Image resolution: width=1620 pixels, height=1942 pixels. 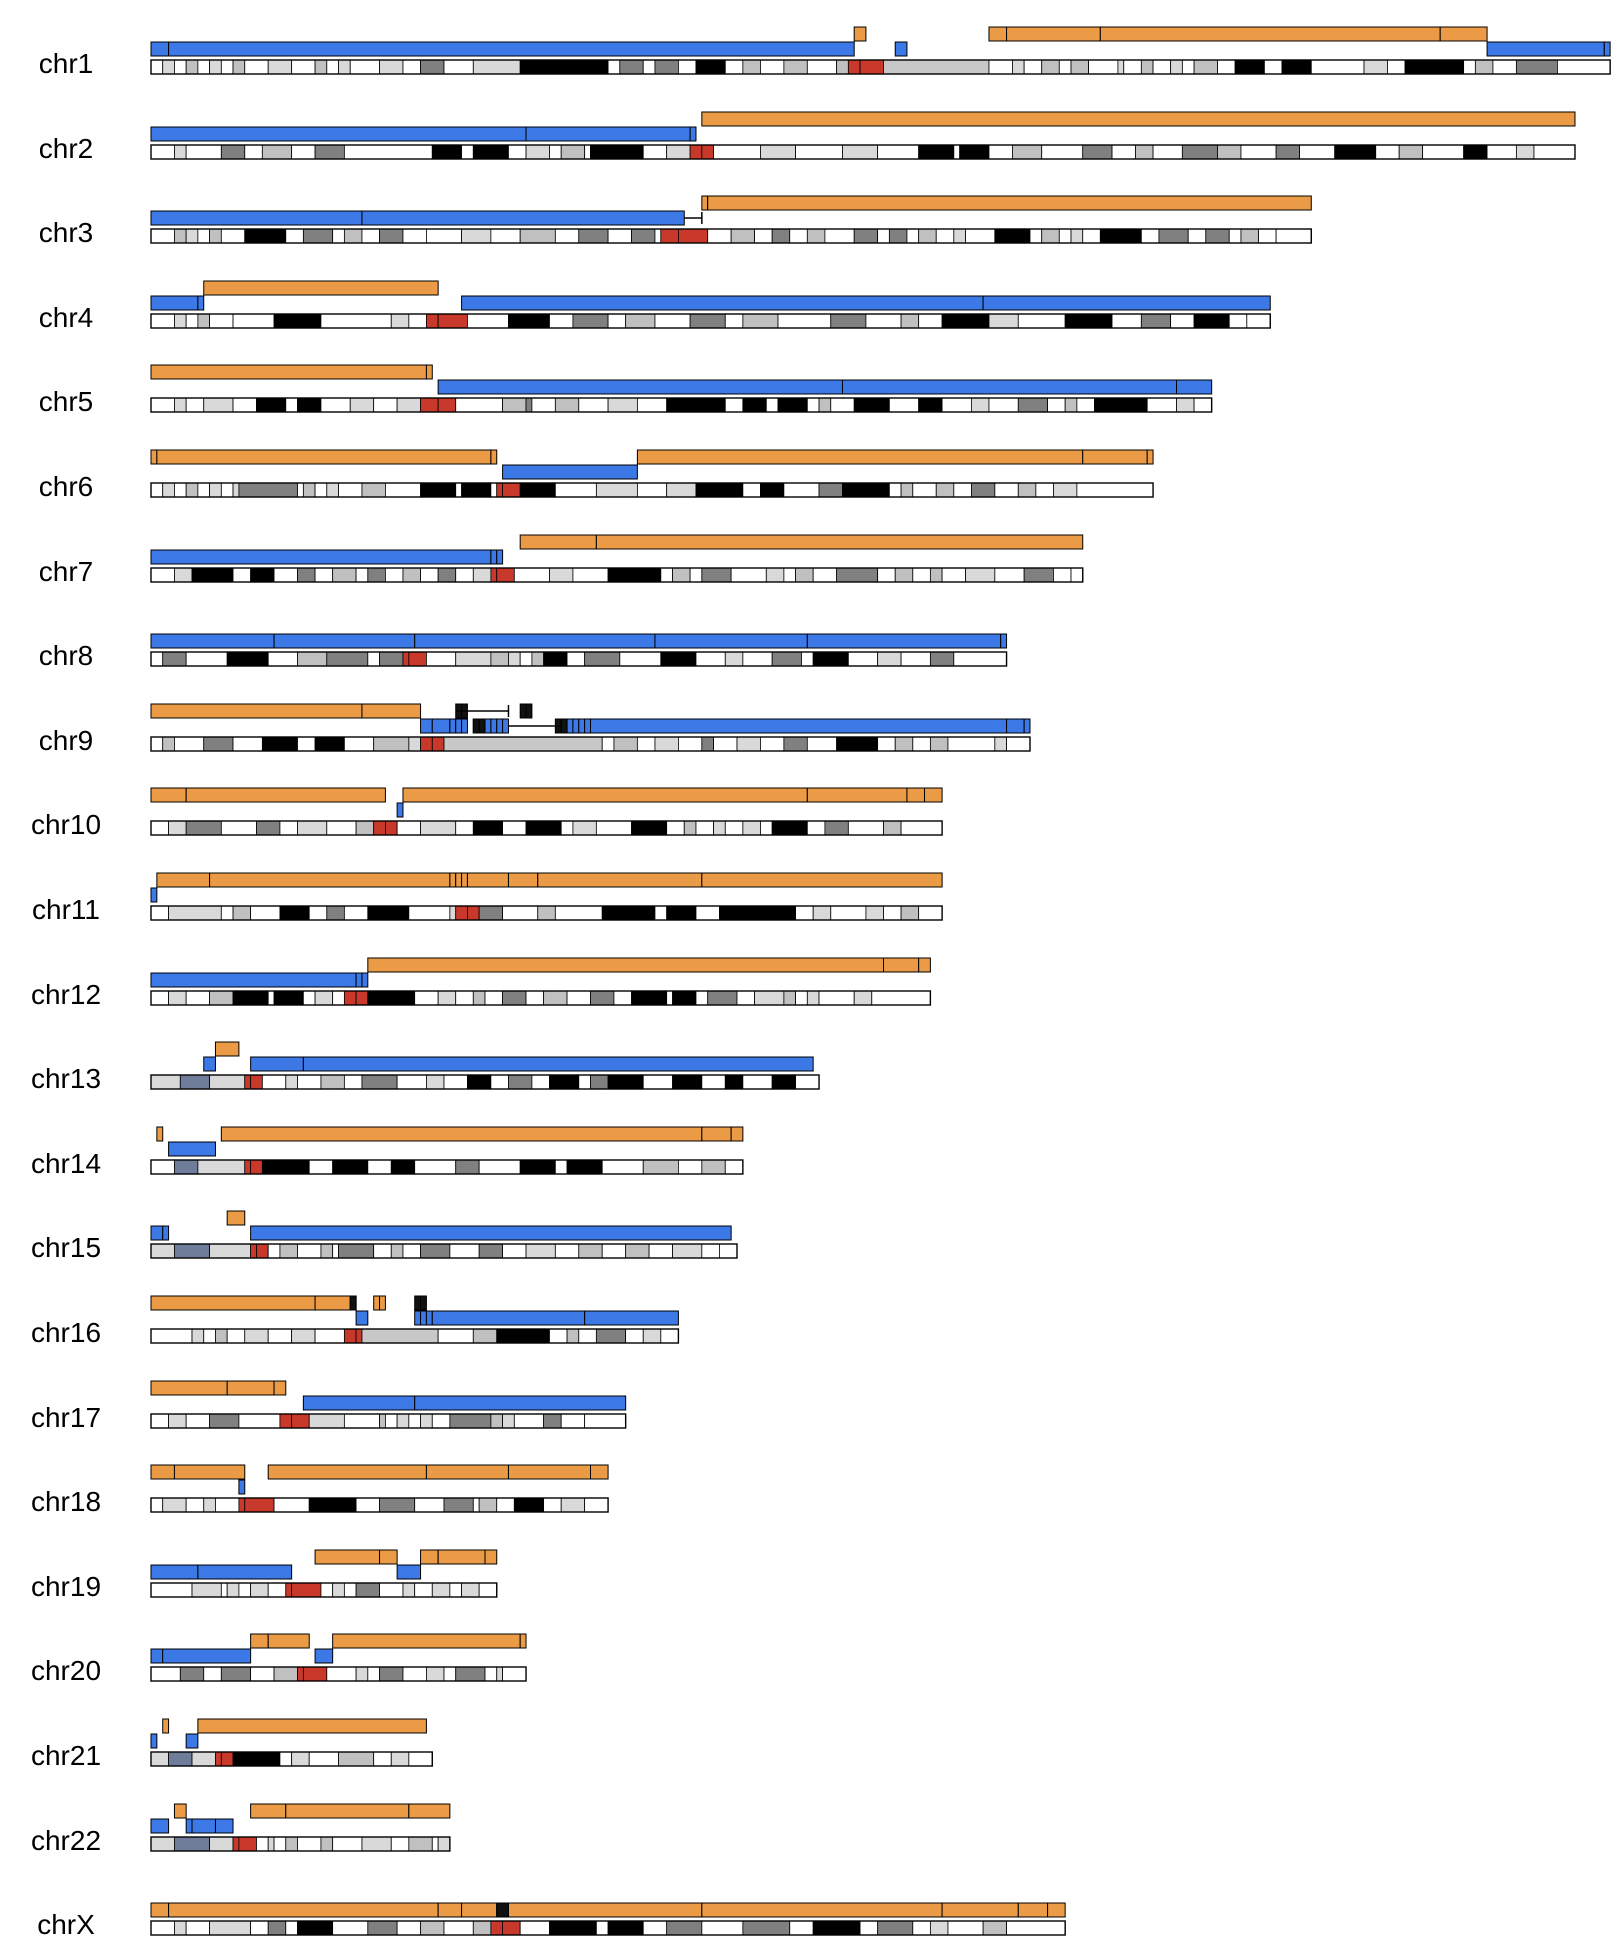 What do you see at coordinates (66, 994) in the screenshot?
I see `chromosome-label: chr12` at bounding box center [66, 994].